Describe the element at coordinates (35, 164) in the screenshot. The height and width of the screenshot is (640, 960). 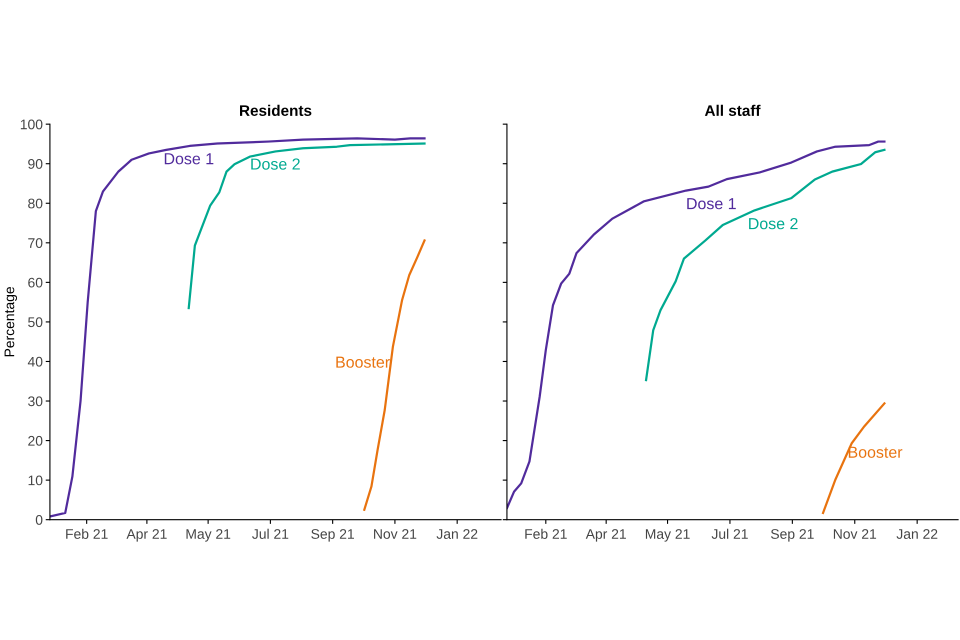
I see `y-tick-label: 90` at that location.